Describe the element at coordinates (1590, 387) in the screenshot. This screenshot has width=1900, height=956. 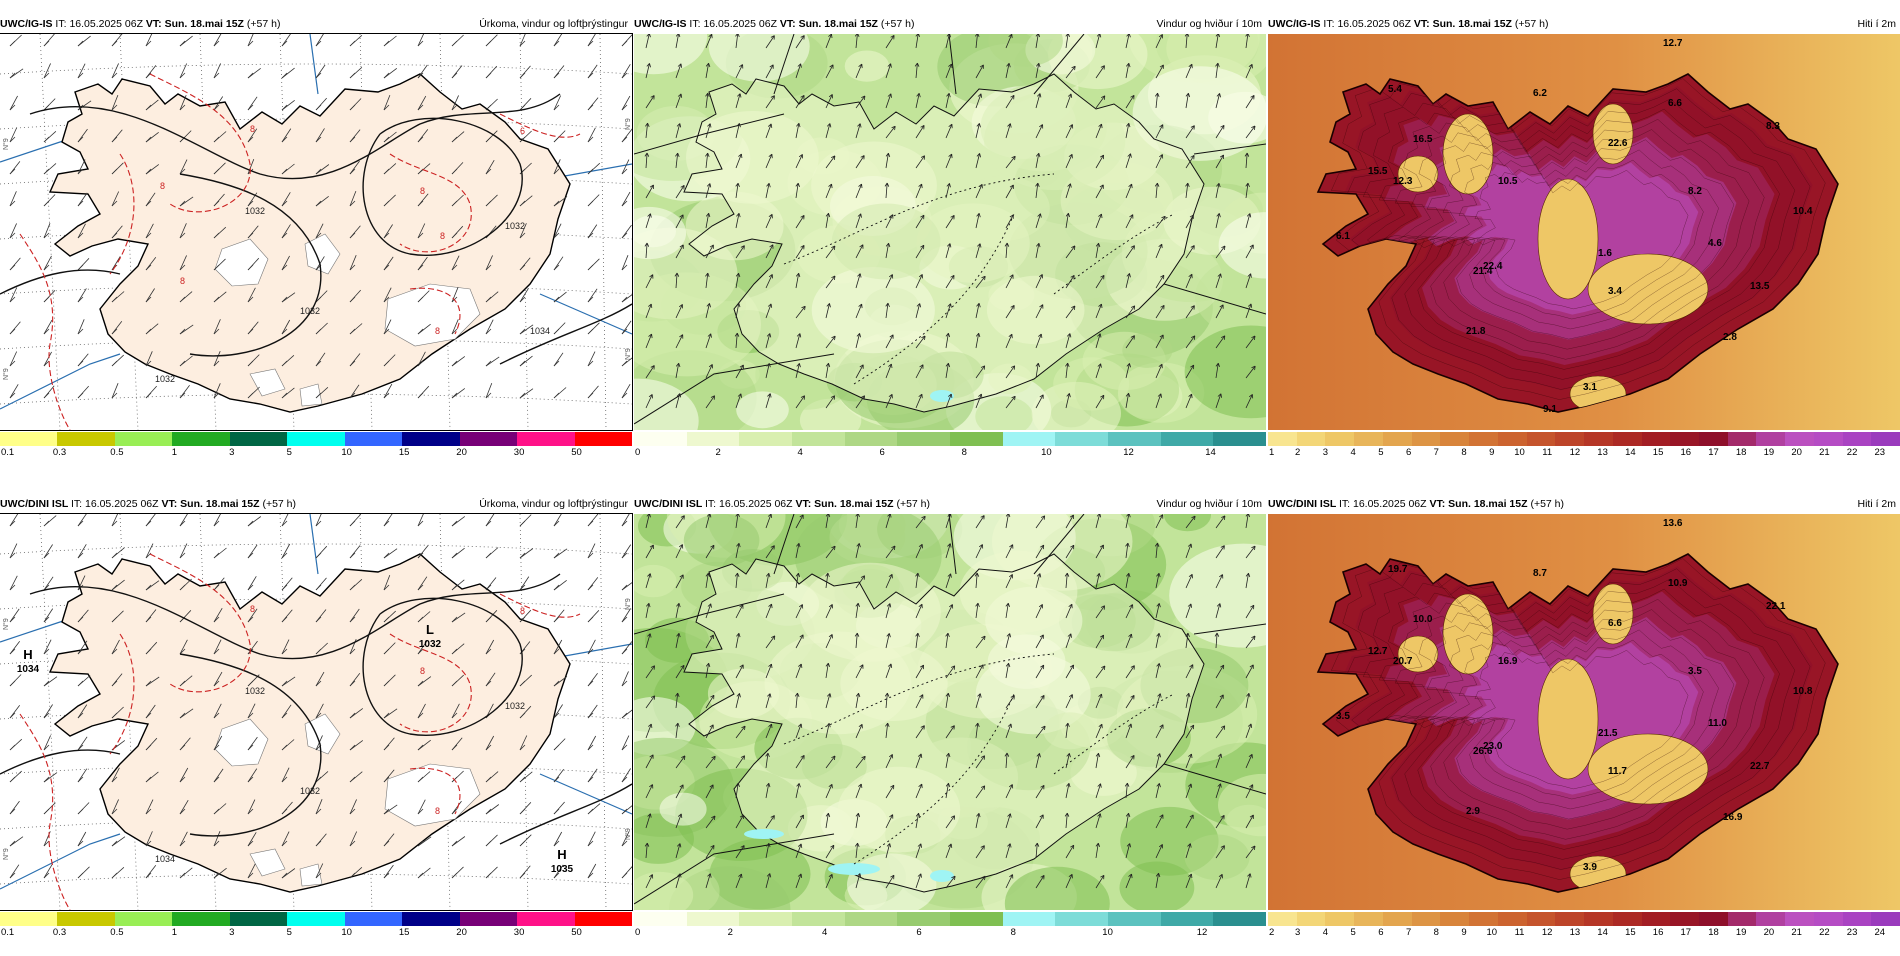
I see `temperature-value-label: 3.1` at that location.